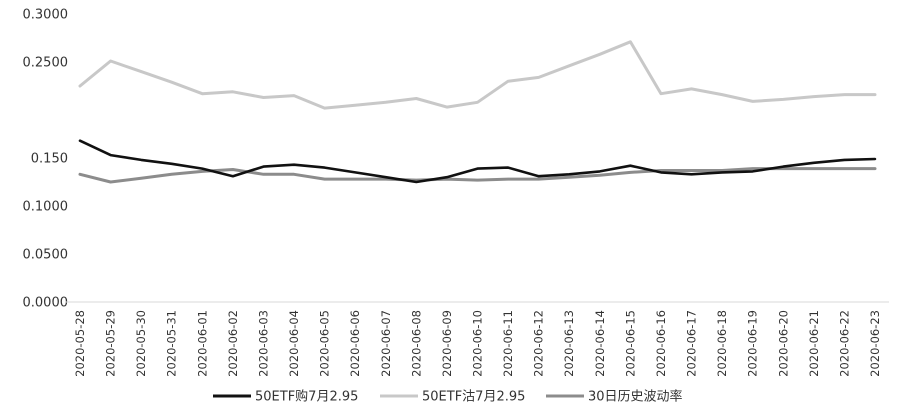 This screenshot has width=900, height=412. What do you see at coordinates (447, 343) in the screenshot?
I see `x-tick-label: 2020-06-09` at bounding box center [447, 343].